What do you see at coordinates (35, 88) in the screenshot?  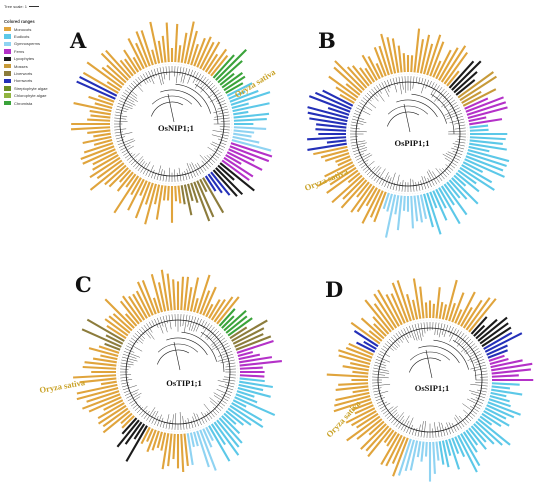 I see `legend-item-streptophyte-algae: Streptophyte algae` at bounding box center [35, 88].